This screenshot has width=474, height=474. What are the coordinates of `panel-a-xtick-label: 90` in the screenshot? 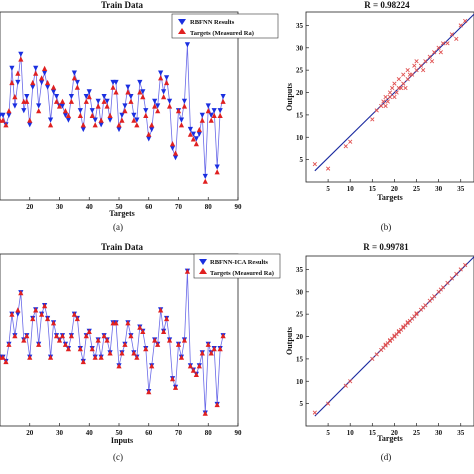 It's located at (239, 207).